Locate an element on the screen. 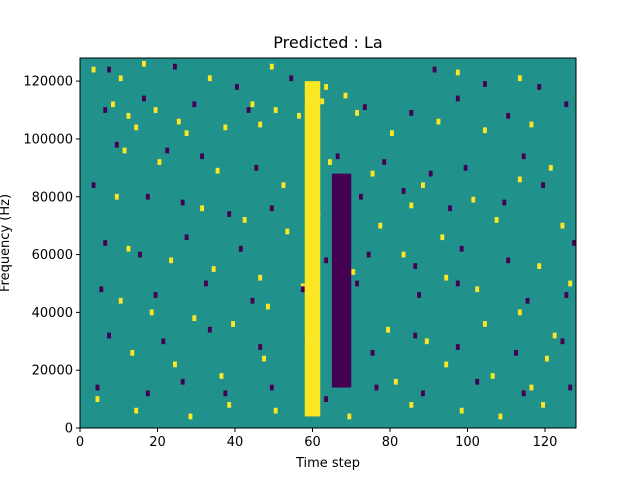 This screenshot has height=480, width=640. y-tick-label: 40000 is located at coordinates (52, 313).